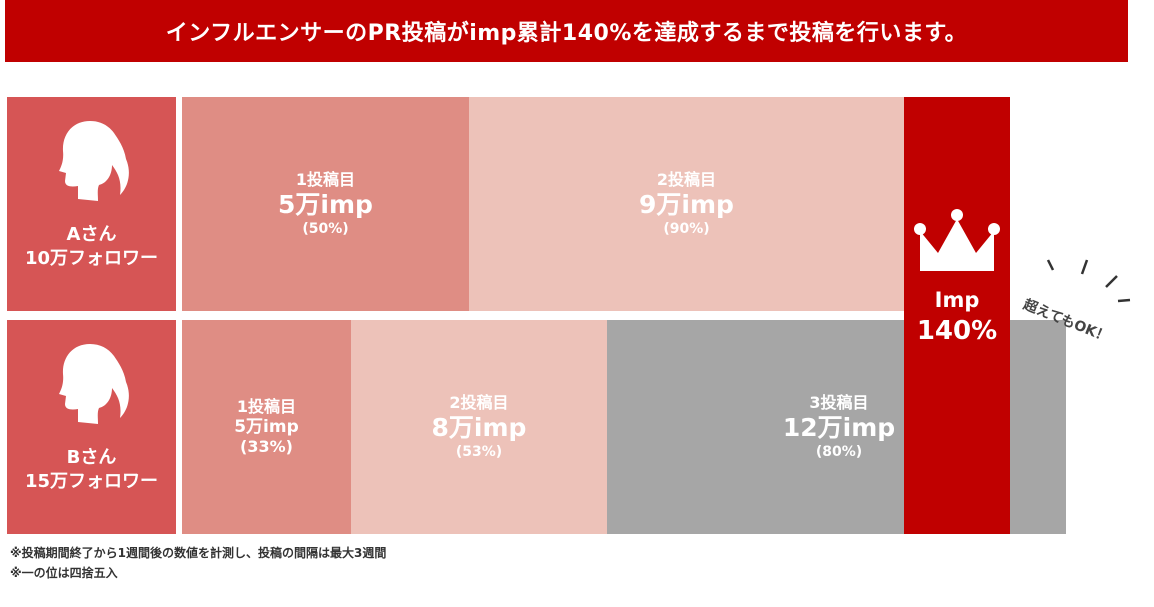  What do you see at coordinates (64, 573) in the screenshot?
I see `footnote: ※一の位は四捨五入` at bounding box center [64, 573].